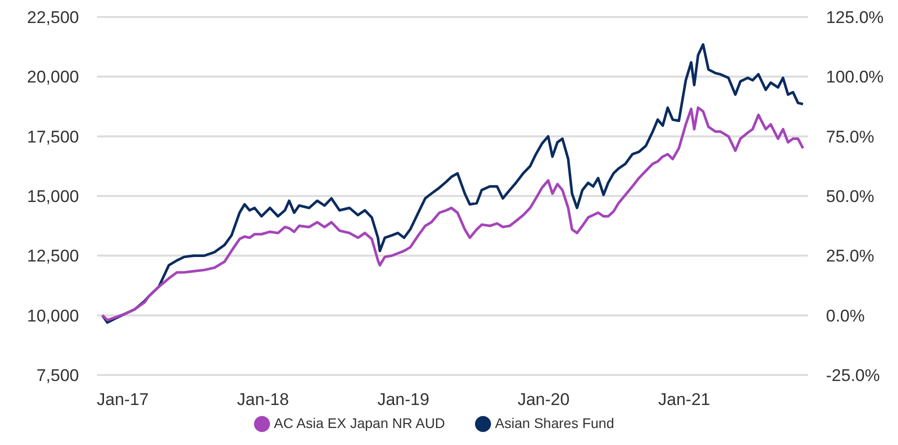  Describe the element at coordinates (845, 316) in the screenshot. I see `y2-tick-label: 0.0%` at that location.